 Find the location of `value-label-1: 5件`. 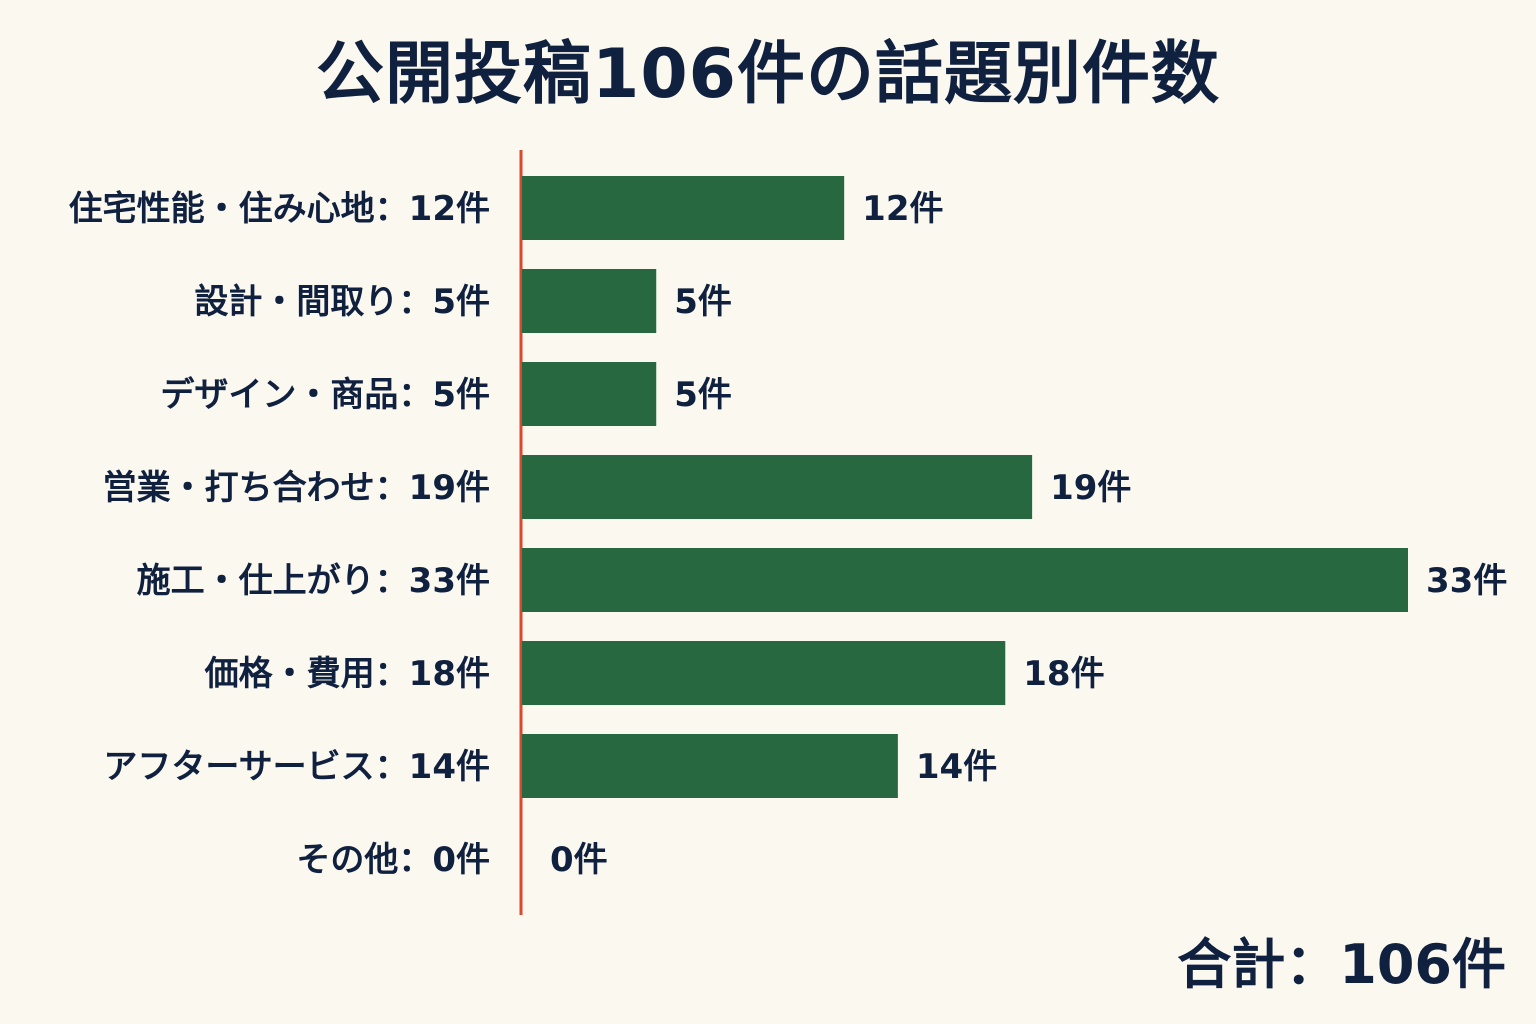

value-label-1: 5件 is located at coordinates (703, 302).